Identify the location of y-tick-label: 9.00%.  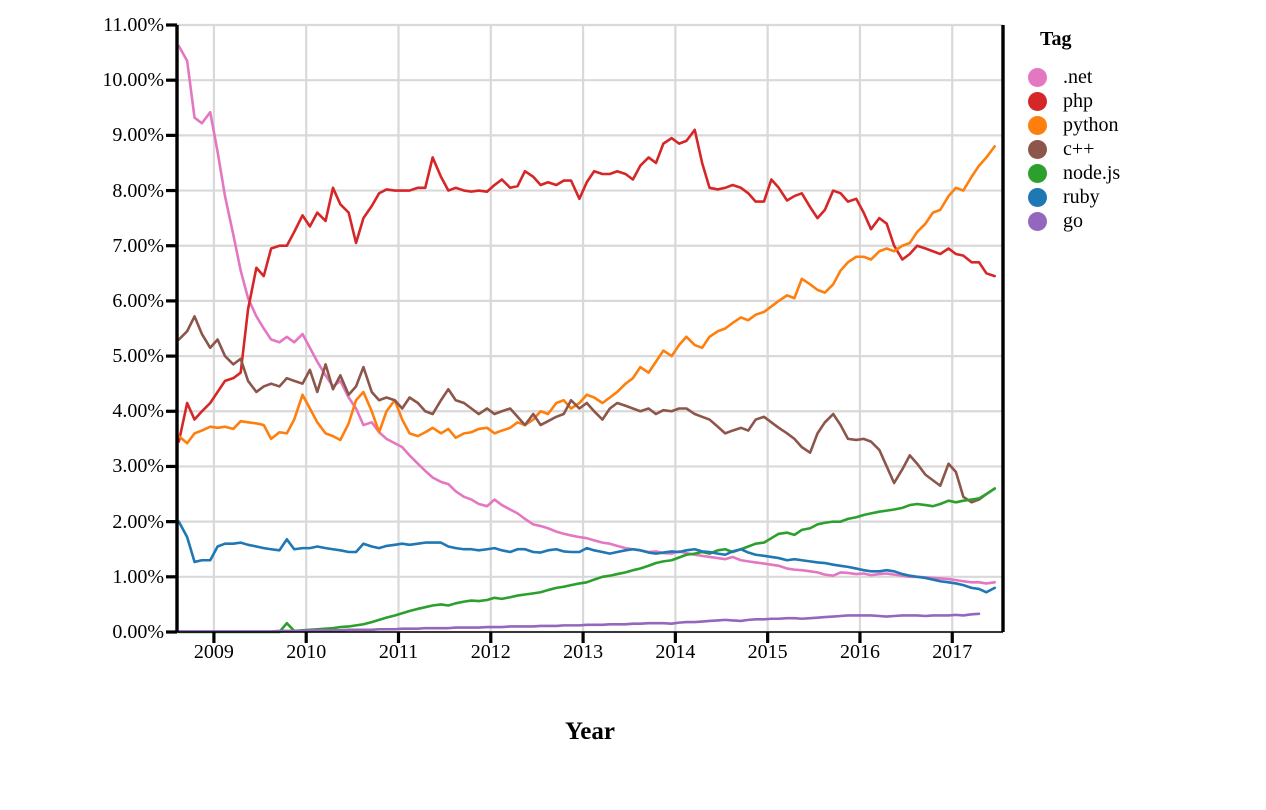
(138, 135).